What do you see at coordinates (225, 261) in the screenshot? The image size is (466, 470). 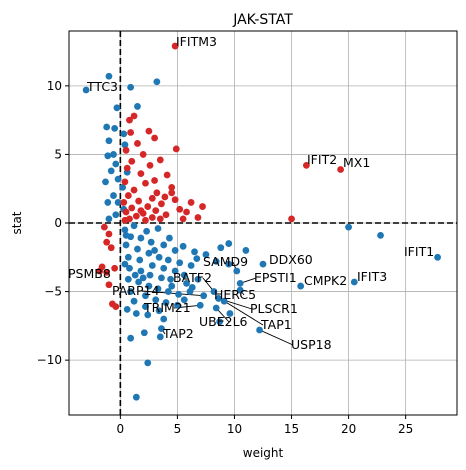 I see `gene-label: SAMD9` at bounding box center [225, 261].